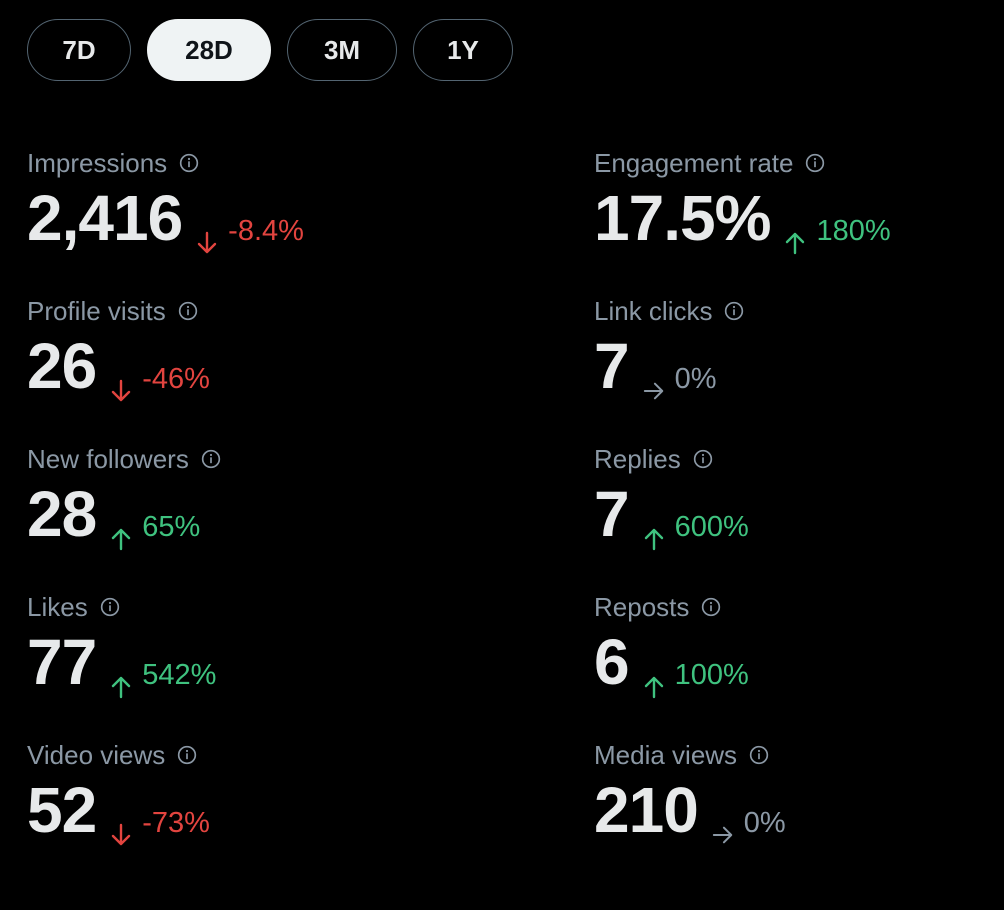  I want to click on metric-value: 52, so click(62, 810).